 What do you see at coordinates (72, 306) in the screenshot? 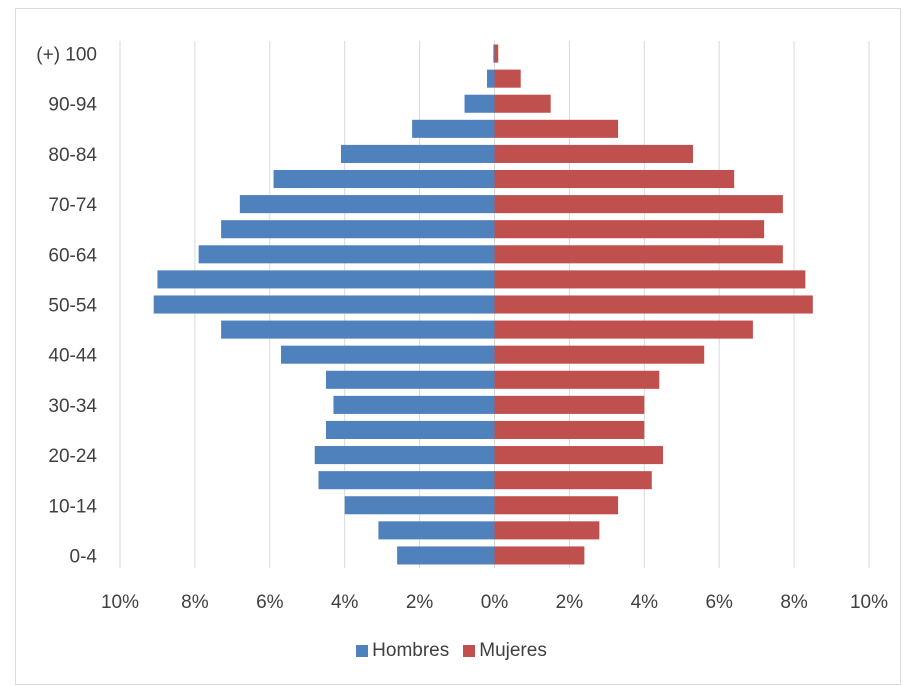
I see `y-tick-label: 50-54` at bounding box center [72, 306].